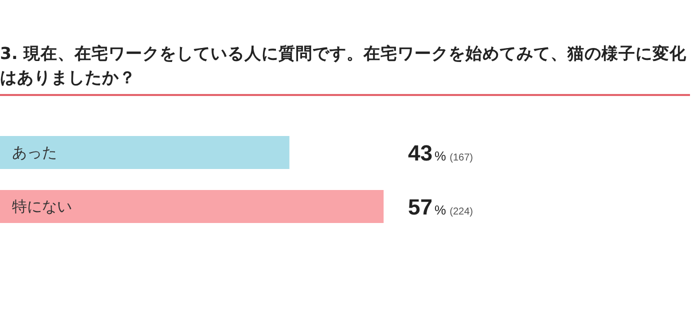 Image resolution: width=700 pixels, height=327 pixels. I want to click on data-label: 43% (167), so click(441, 153).